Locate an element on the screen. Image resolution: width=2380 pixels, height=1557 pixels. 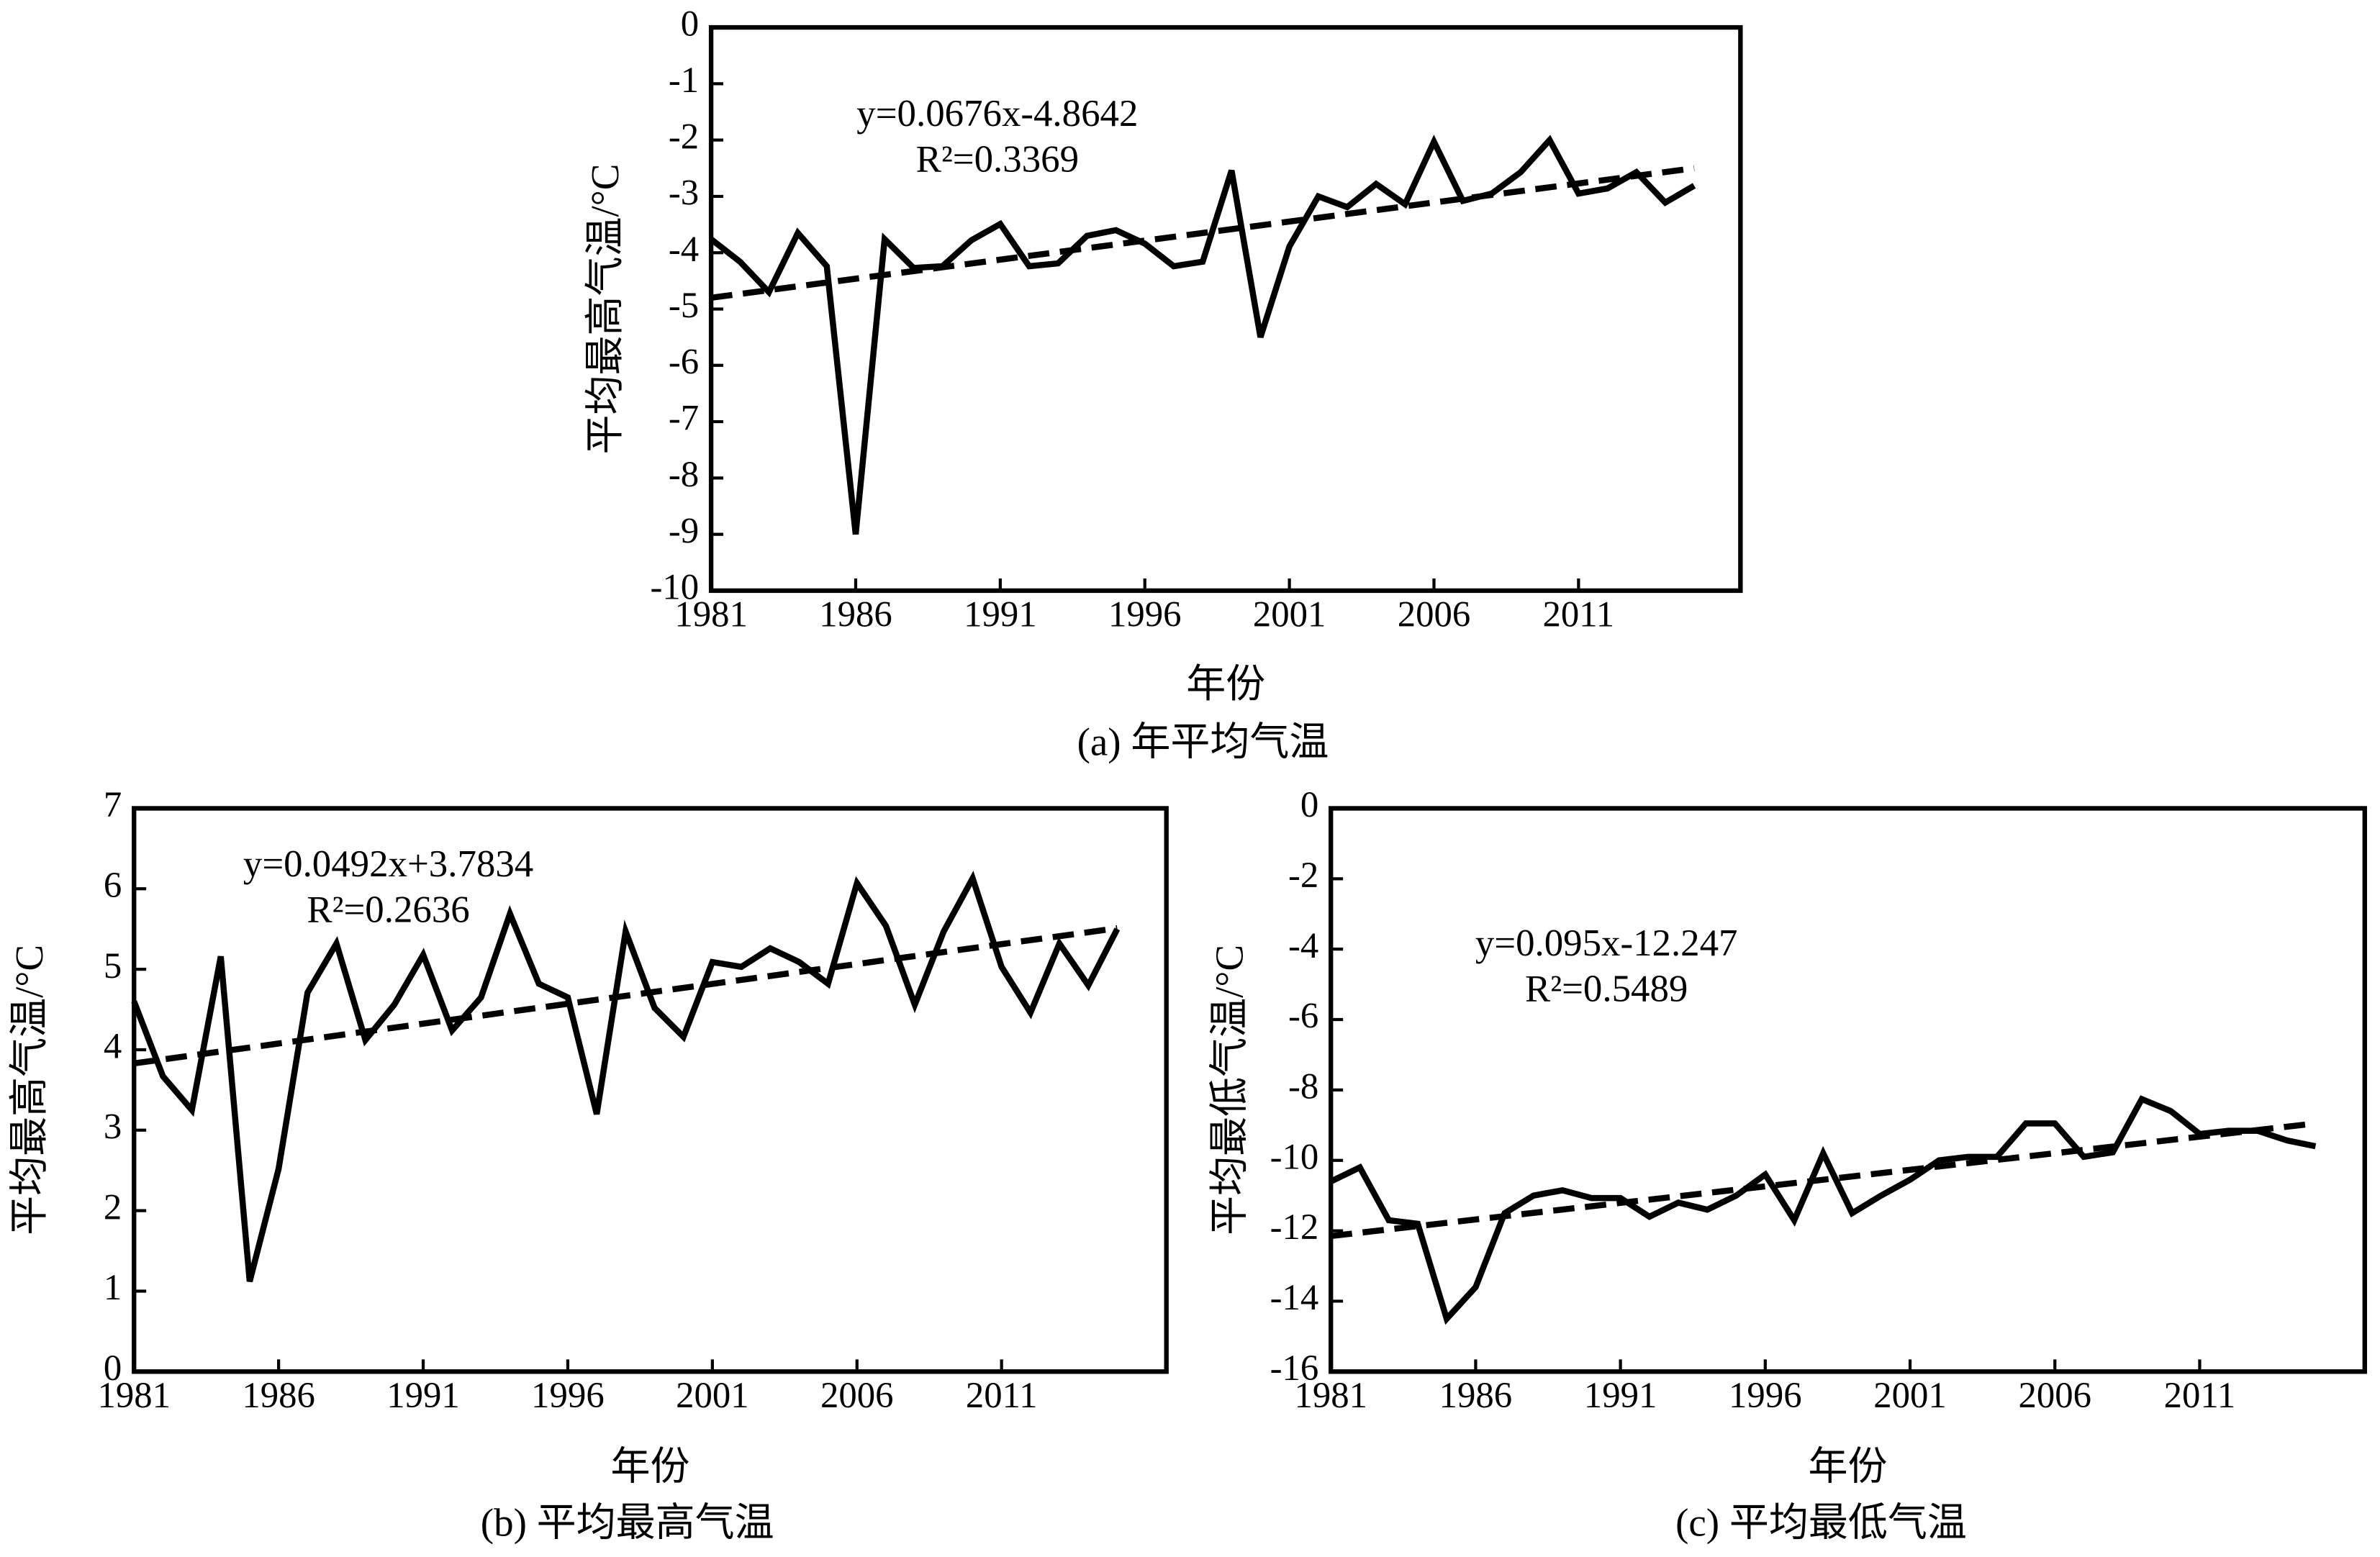
y-tick-label: 1 is located at coordinates (113, 1287).